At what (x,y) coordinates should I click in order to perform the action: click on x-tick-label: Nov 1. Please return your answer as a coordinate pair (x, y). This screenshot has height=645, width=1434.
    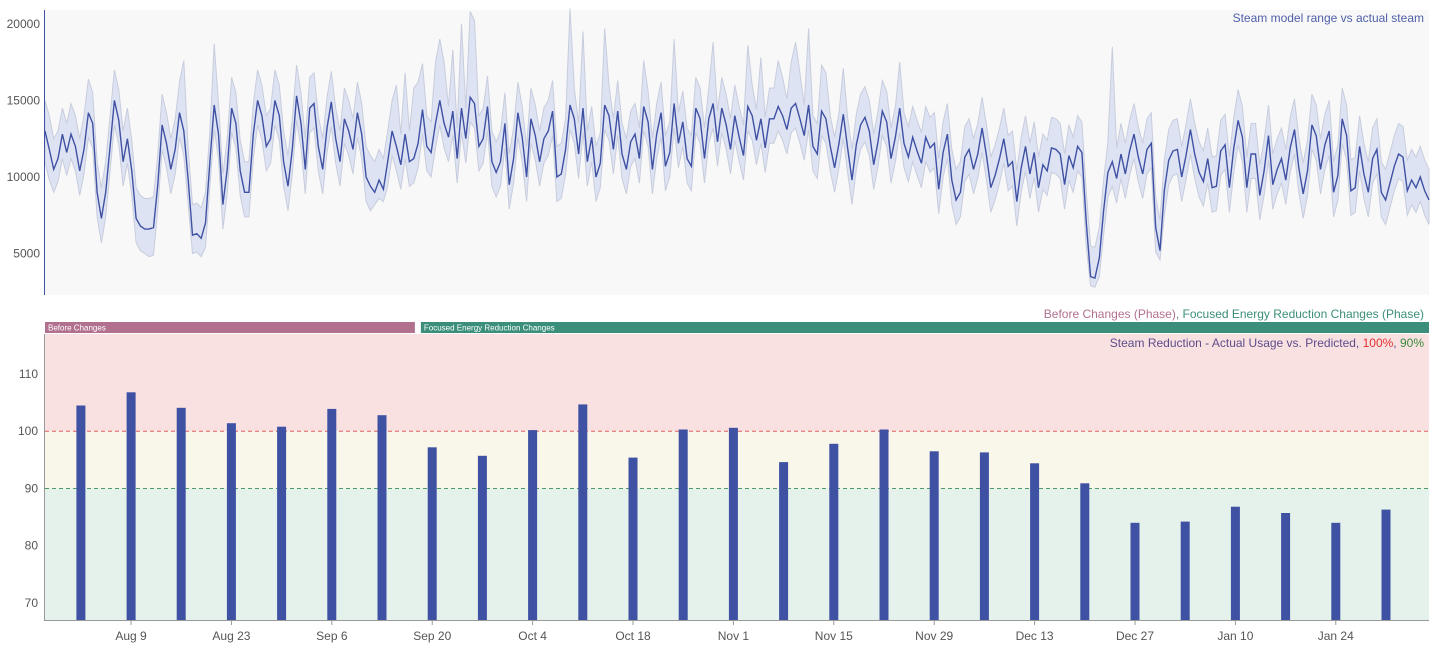
    Looking at the image, I should click on (734, 636).